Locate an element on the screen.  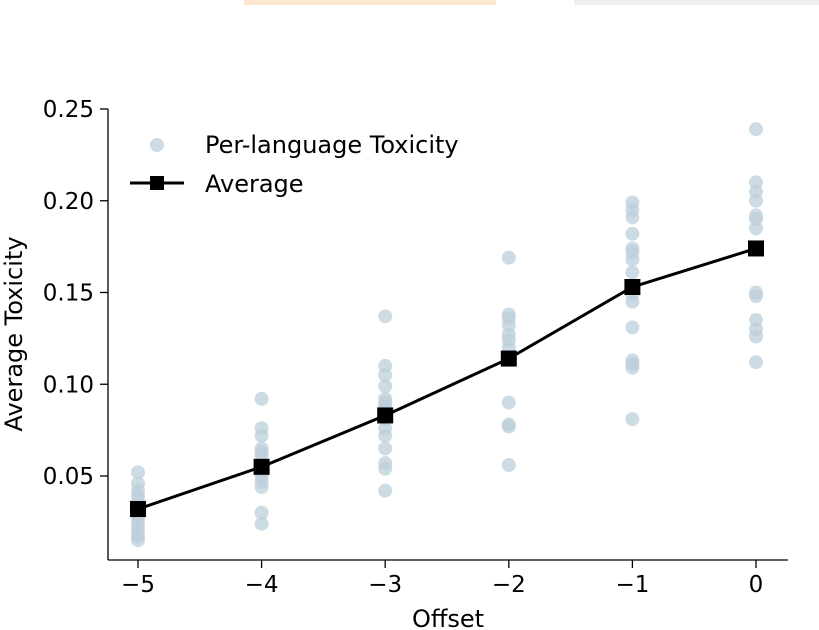
x-tick-label: −3 is located at coordinates (385, 585).